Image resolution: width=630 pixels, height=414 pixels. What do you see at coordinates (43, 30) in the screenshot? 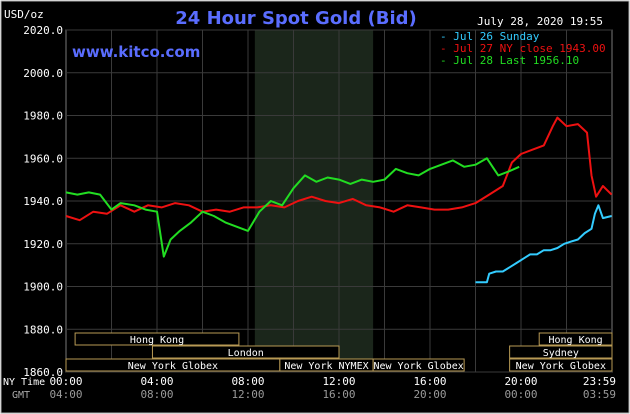
I see `y-tick-label: 2020.0` at bounding box center [43, 30].